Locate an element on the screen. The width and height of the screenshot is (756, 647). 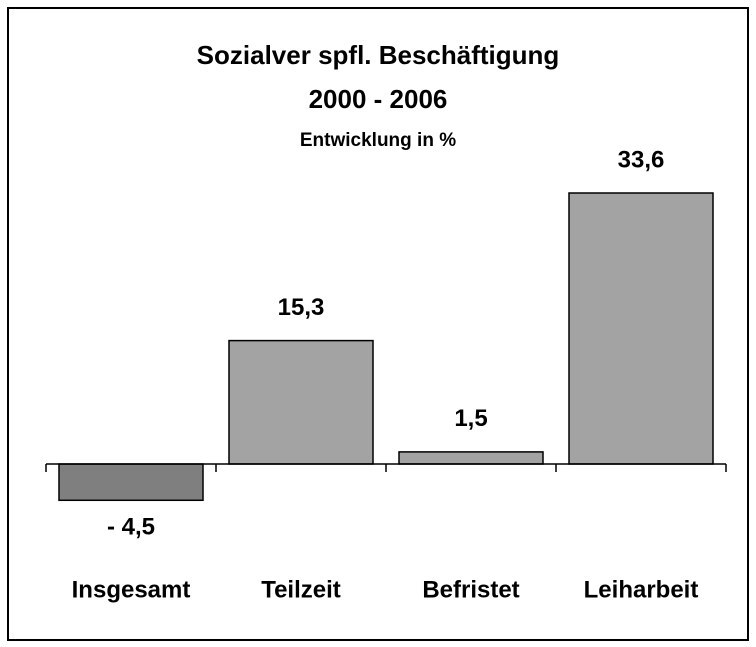
x-tick-label: Leiharbeit is located at coordinates (641, 589).